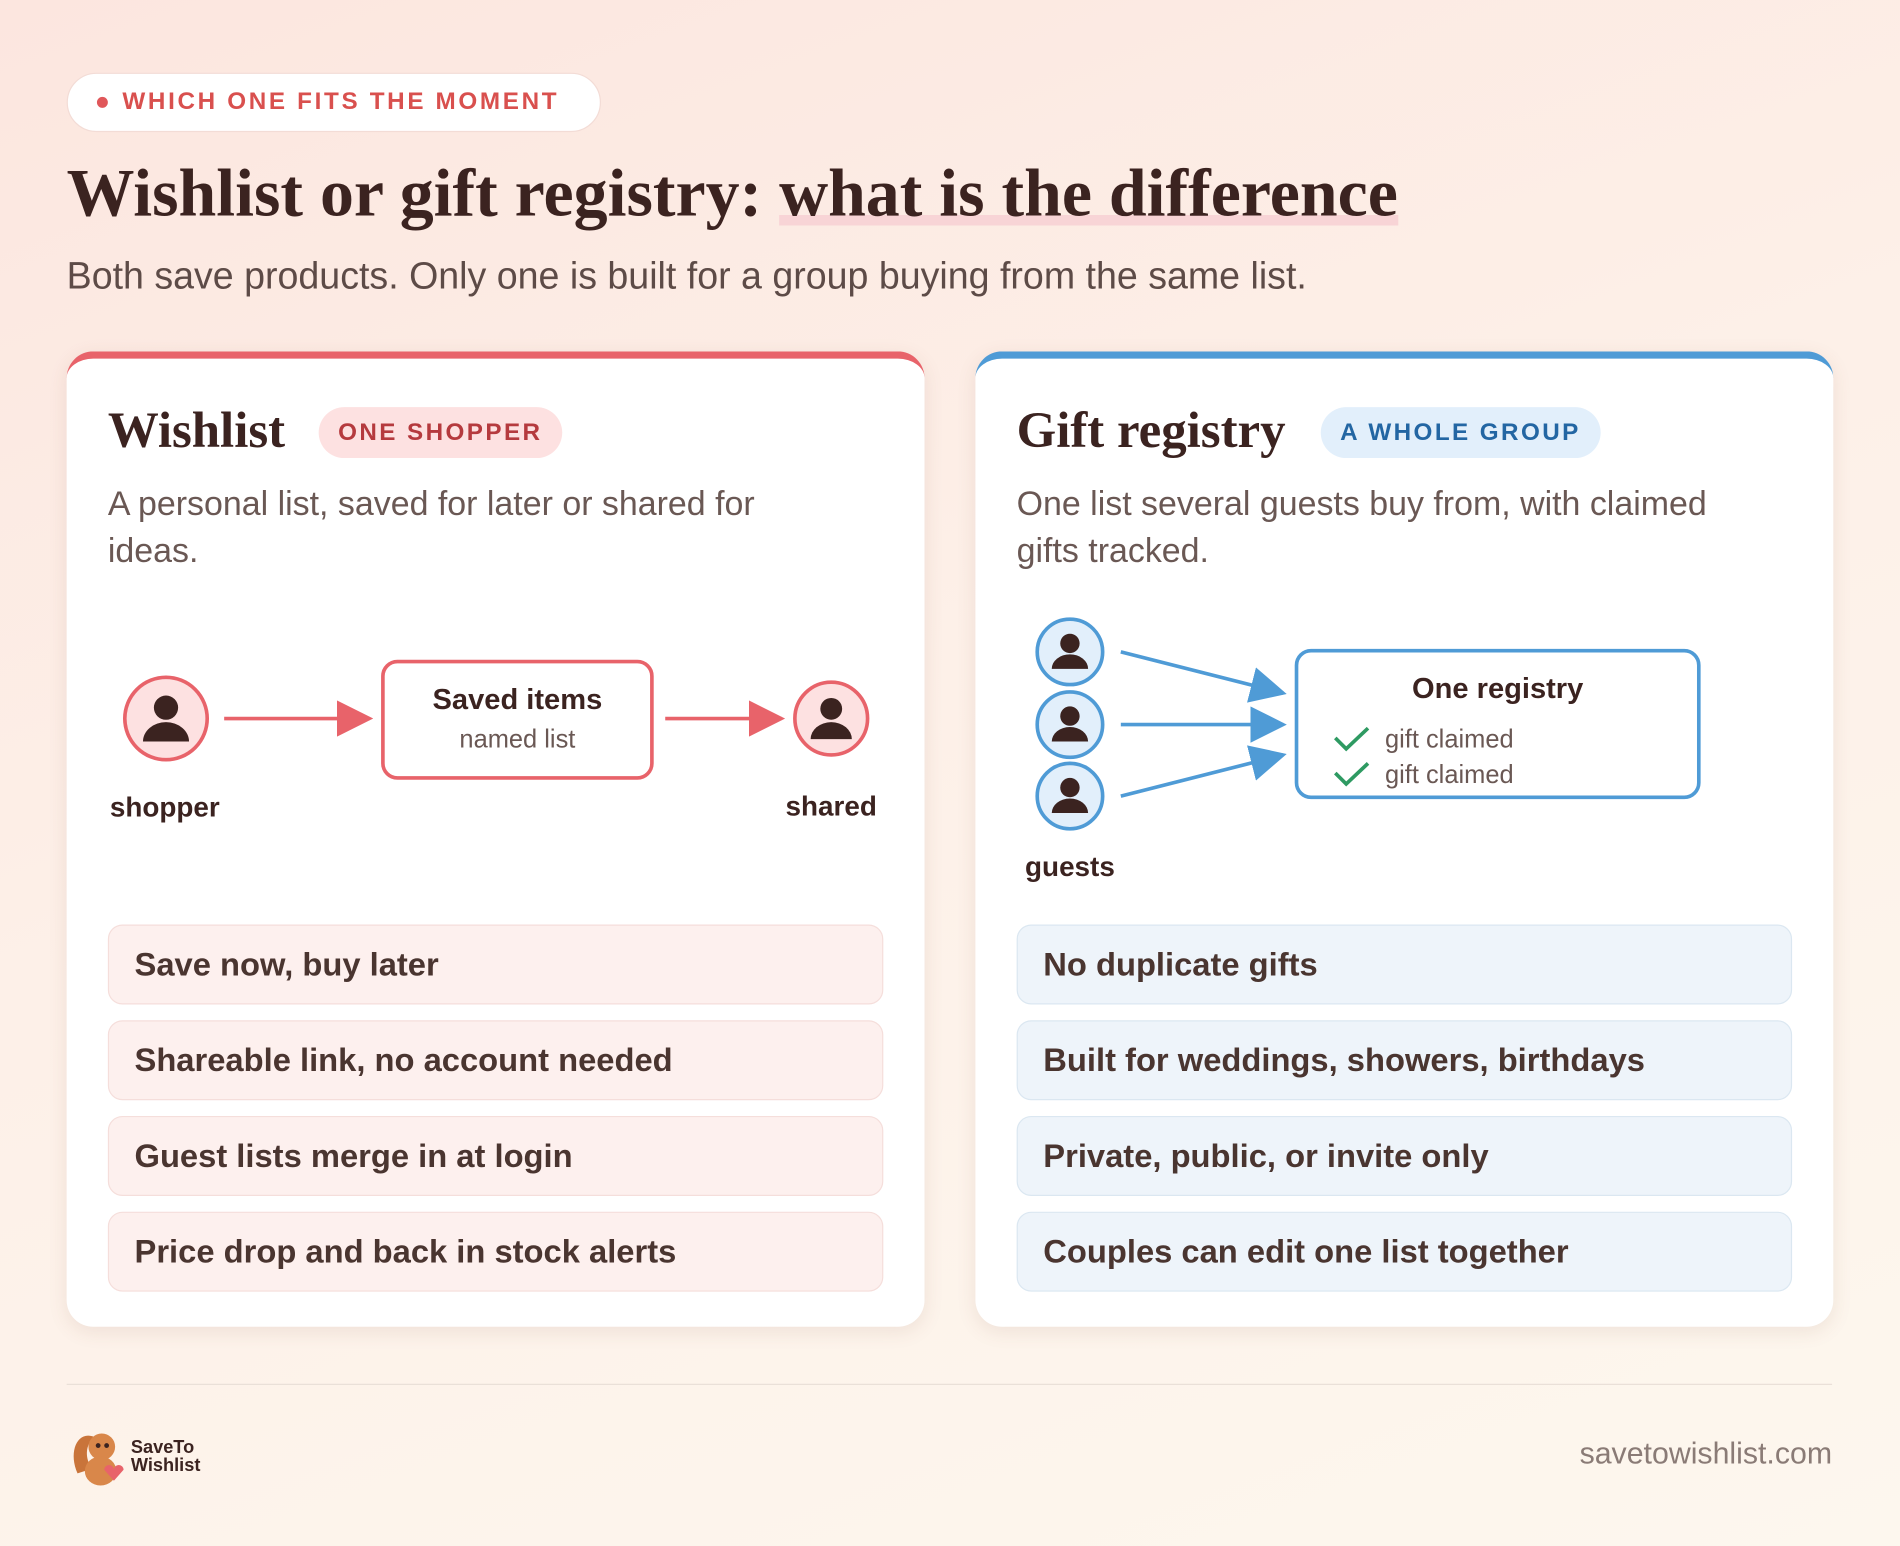 The width and height of the screenshot is (1900, 1546). Describe the element at coordinates (98, 1459) in the screenshot. I see `logo-icon` at that location.